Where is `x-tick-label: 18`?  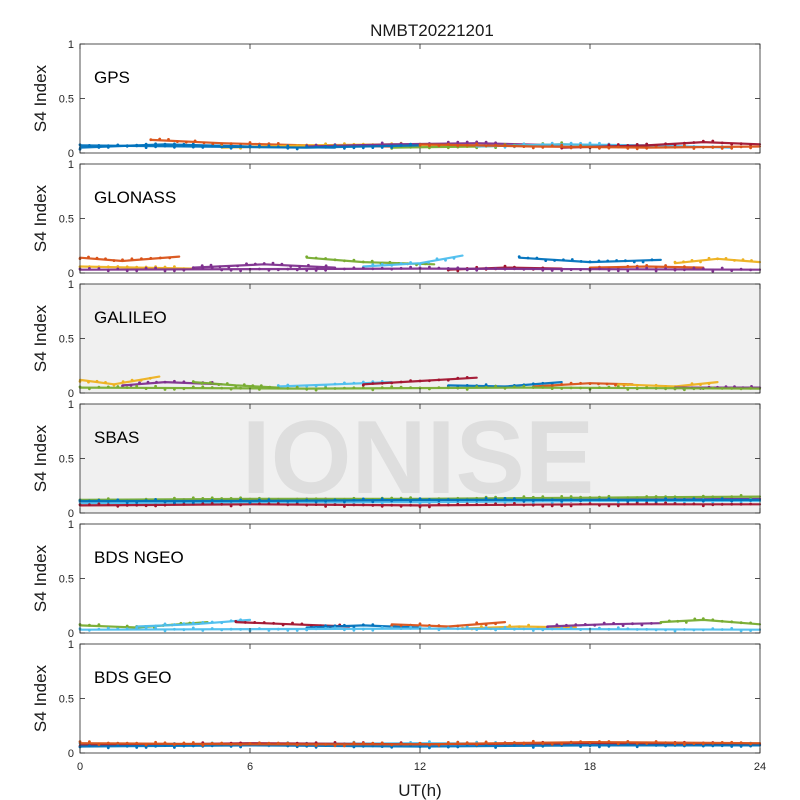
x-tick-label: 18 is located at coordinates (590, 767).